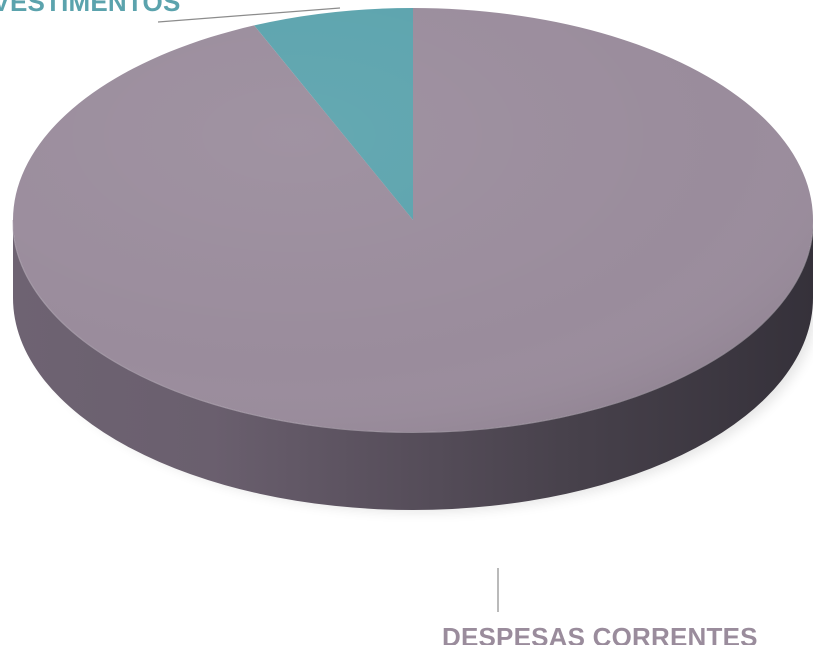  What do you see at coordinates (249, 15) in the screenshot?
I see `leader-line-investimentos` at bounding box center [249, 15].